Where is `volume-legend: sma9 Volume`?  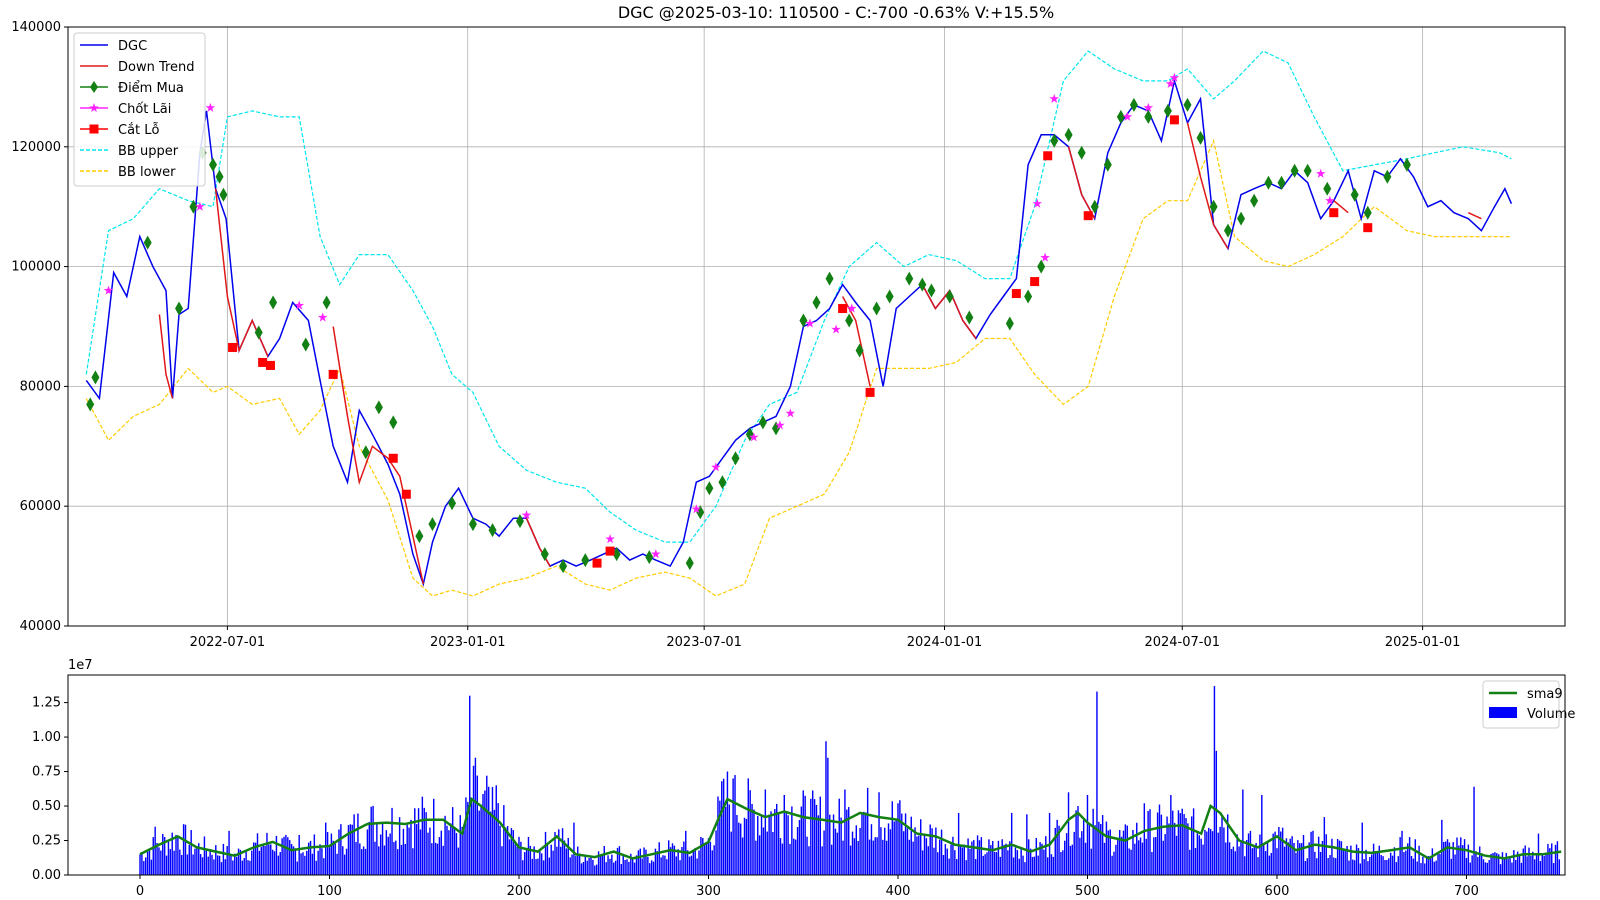
volume-legend: sma9 Volume is located at coordinates (1528, 704).